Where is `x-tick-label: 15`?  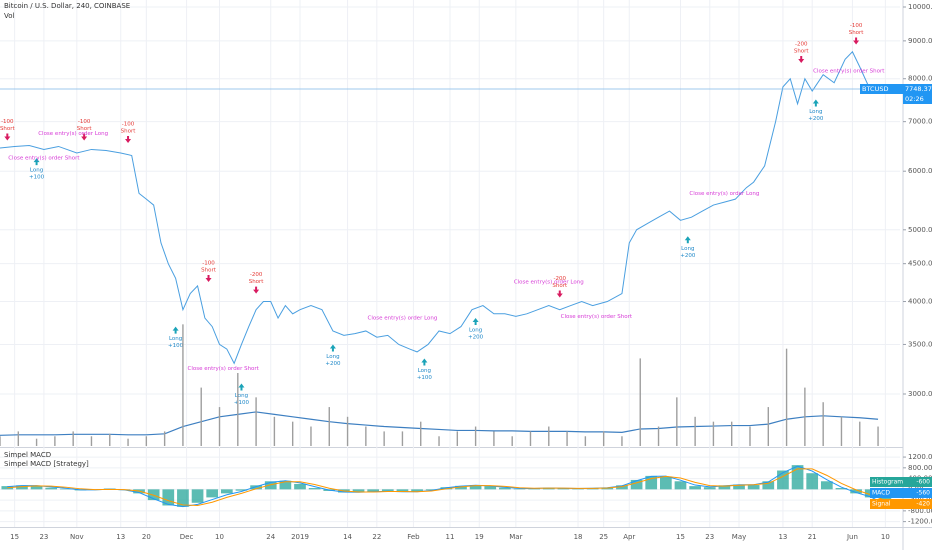 x-tick-label: 15 is located at coordinates (14, 537).